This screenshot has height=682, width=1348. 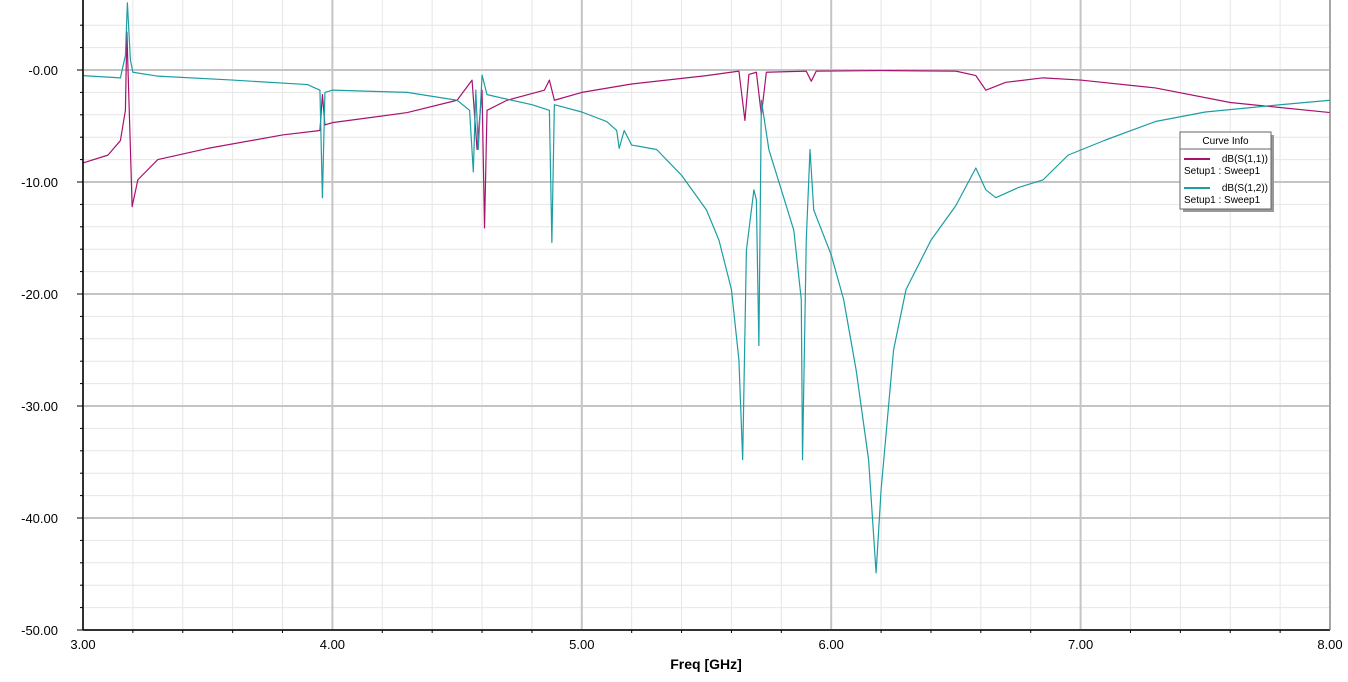 I want to click on y-tick-label: -0.00, so click(x=43, y=70).